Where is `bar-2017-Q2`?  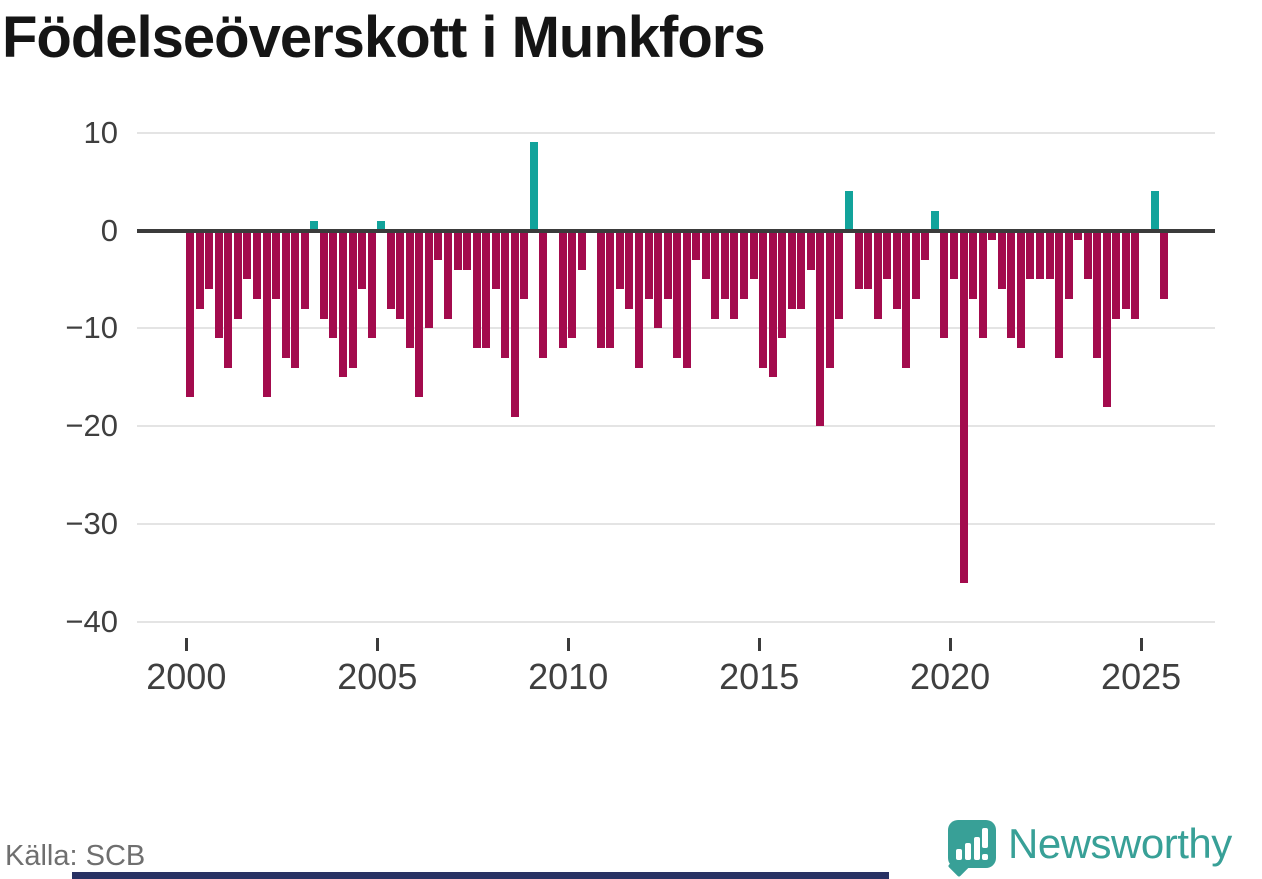
bar-2017-Q2 is located at coordinates (849, 211).